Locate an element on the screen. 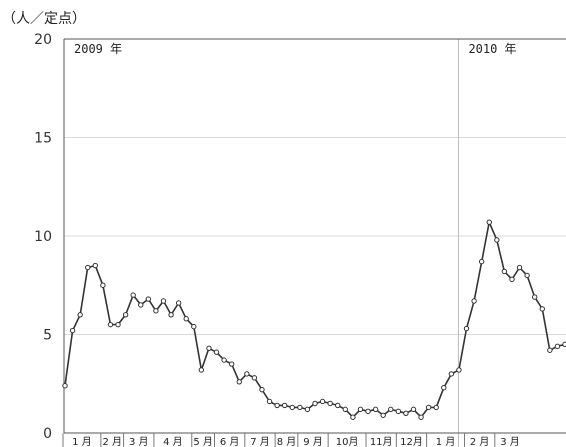 The height and width of the screenshot is (447, 566). month-label: 7 月 is located at coordinates (260, 441).